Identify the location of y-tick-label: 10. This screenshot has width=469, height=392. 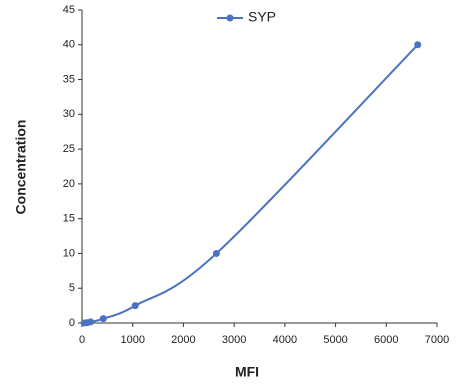
(69, 253).